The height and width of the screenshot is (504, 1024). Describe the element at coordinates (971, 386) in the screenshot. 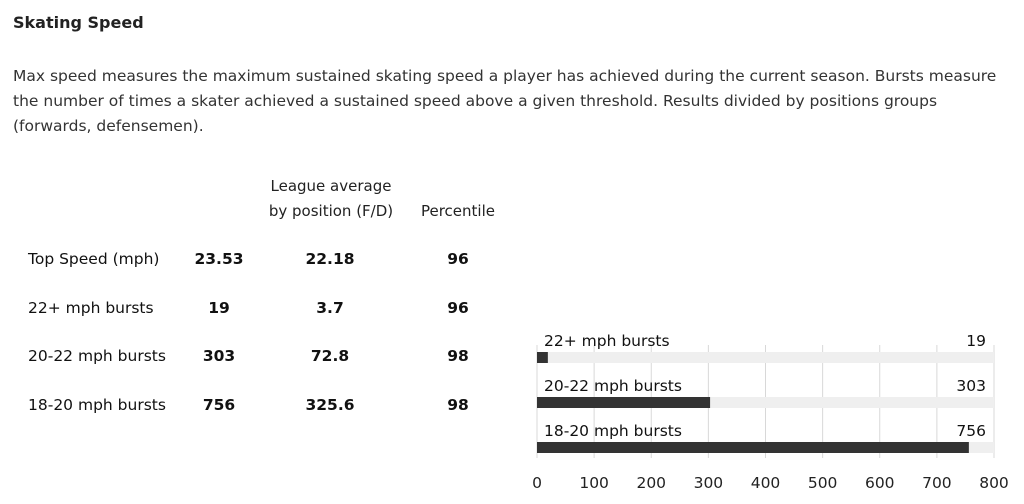

I see `bar-value-label: 303` at that location.